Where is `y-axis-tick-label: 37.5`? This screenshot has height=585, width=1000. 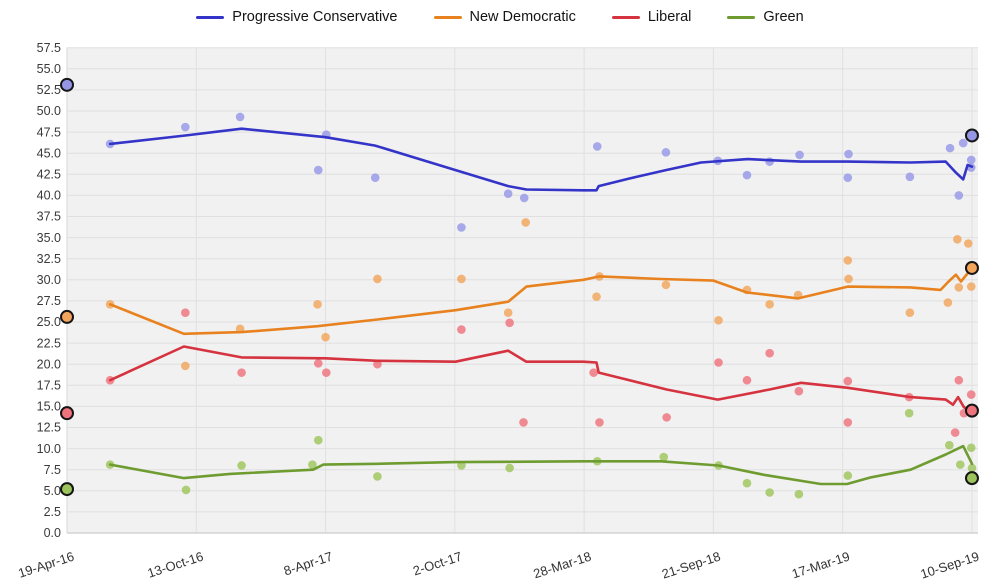 y-axis-tick-label: 37.5 is located at coordinates (49, 217).